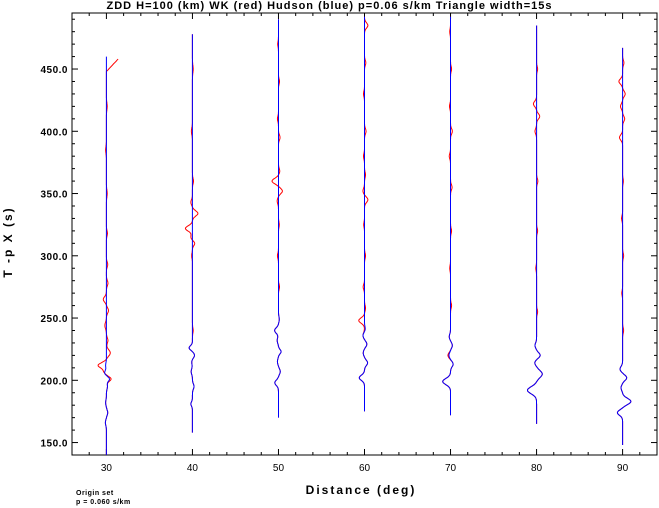 The image size is (659, 508). Describe the element at coordinates (54, 381) in the screenshot. I see `y-tick-label-200: 200.0` at that location.